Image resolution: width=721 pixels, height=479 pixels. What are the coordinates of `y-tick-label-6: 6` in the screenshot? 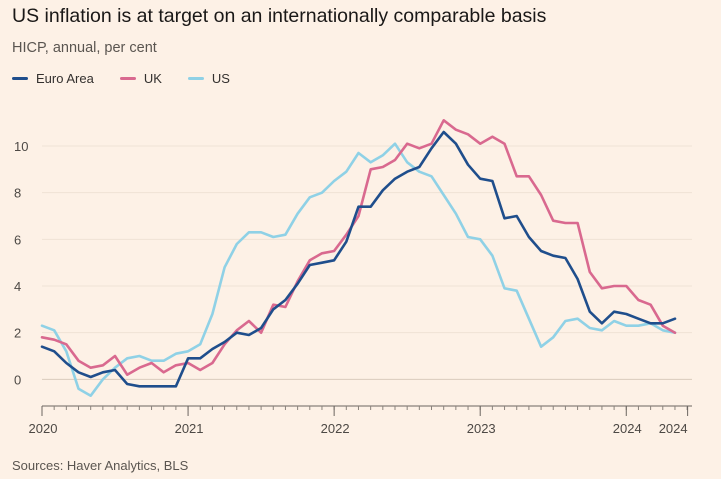 It's located at (17, 239).